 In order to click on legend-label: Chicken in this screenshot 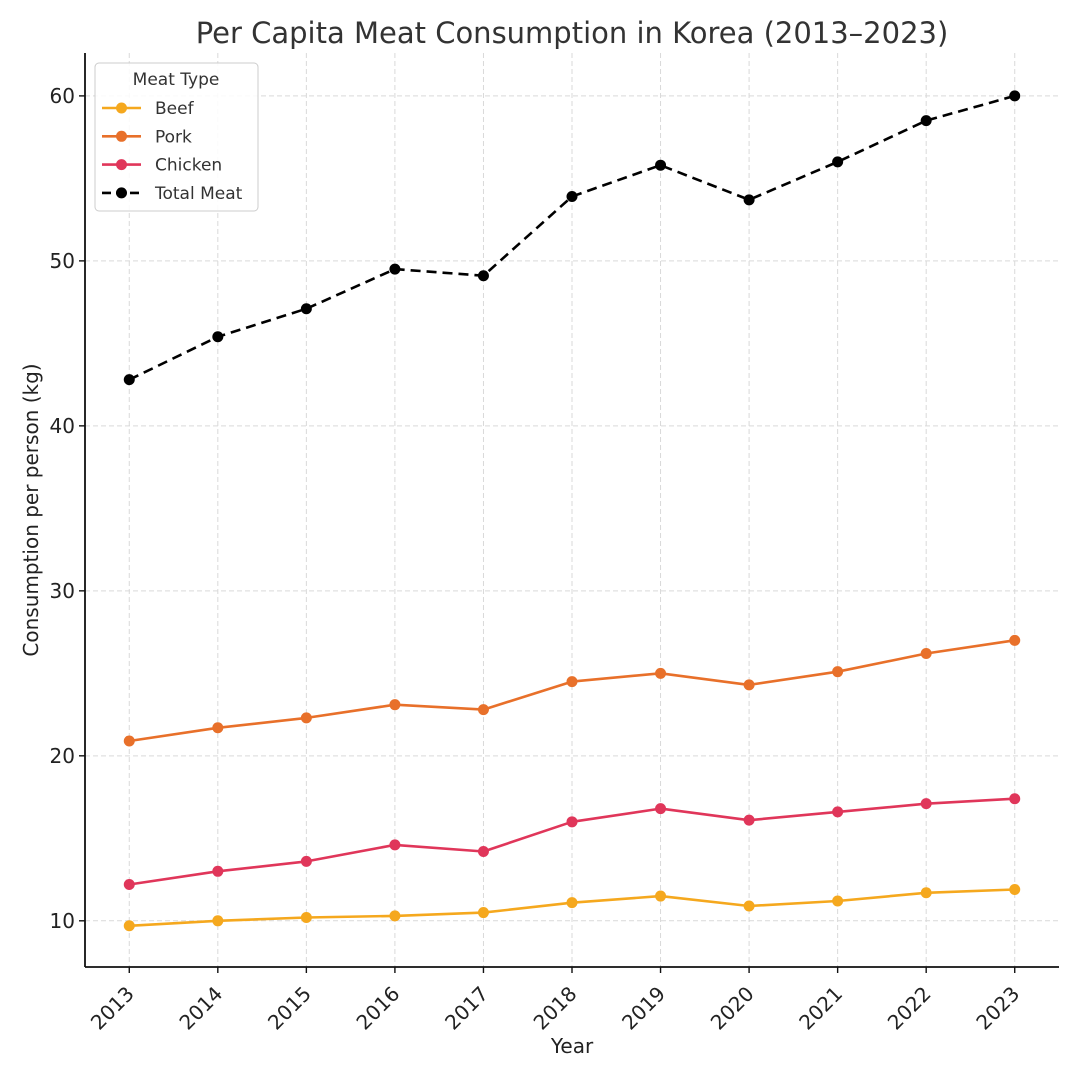, I will do `click(188, 166)`.